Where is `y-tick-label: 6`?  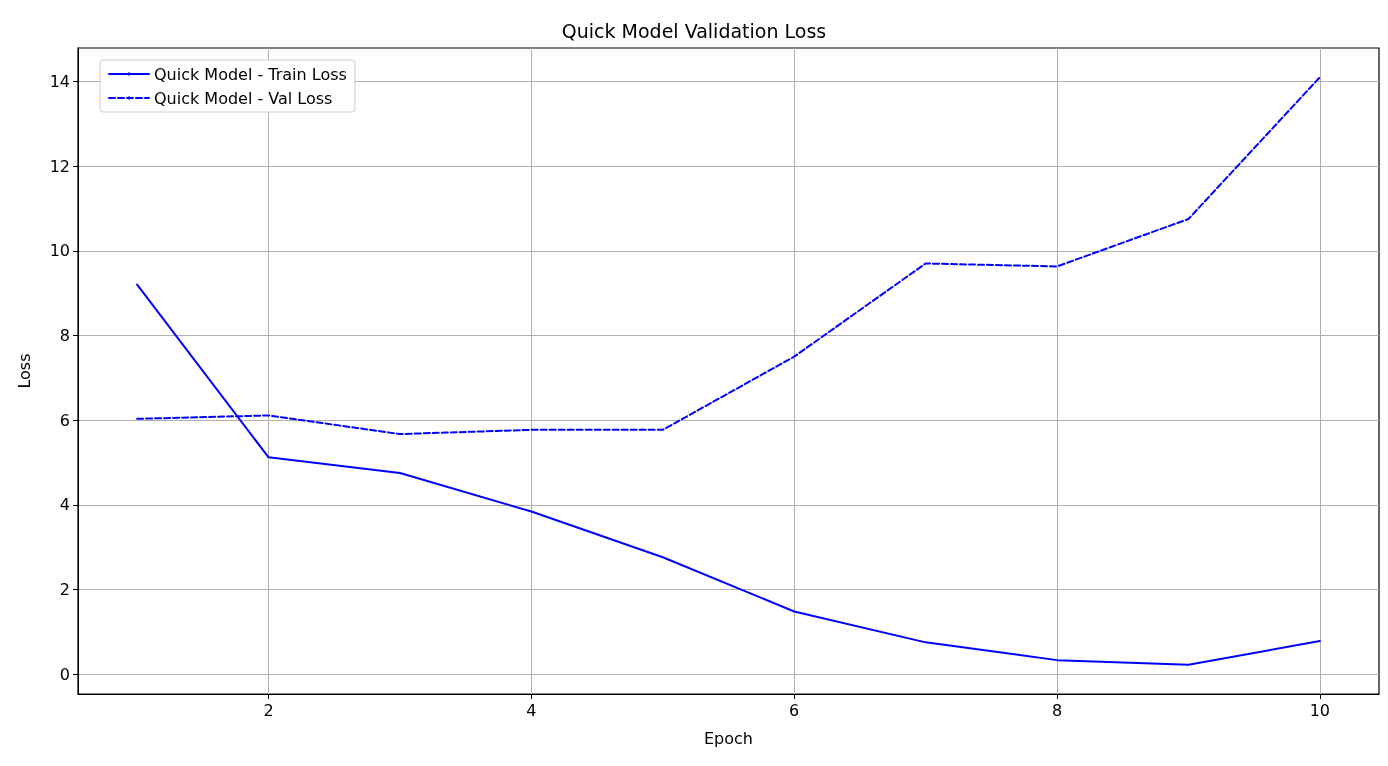
y-tick-label: 6 is located at coordinates (64, 420).